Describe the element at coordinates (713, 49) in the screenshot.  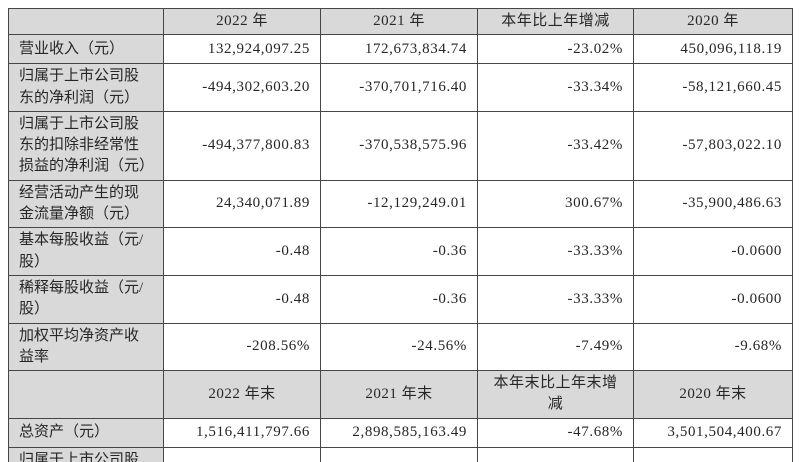
I see `value-2020: 450,096,118.19` at that location.